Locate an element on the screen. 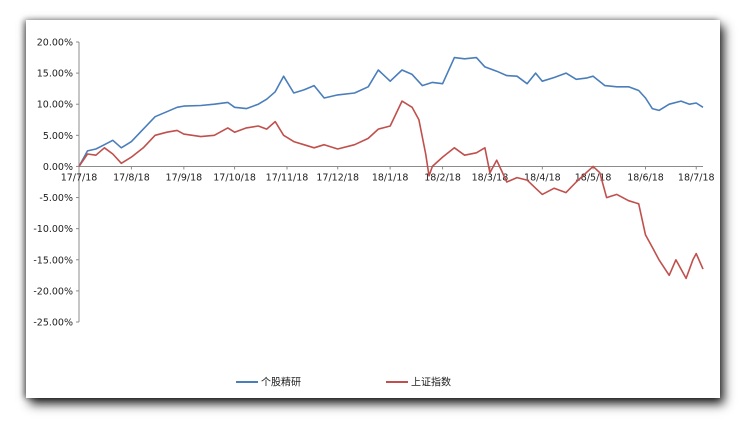 This screenshot has width=746, height=422. y-tick-label: -10.00% is located at coordinates (53, 229).